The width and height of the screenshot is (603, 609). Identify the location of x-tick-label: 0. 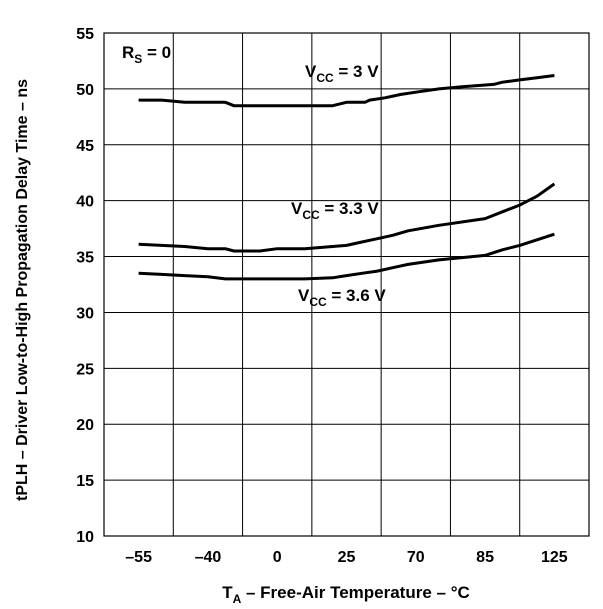
(277, 557).